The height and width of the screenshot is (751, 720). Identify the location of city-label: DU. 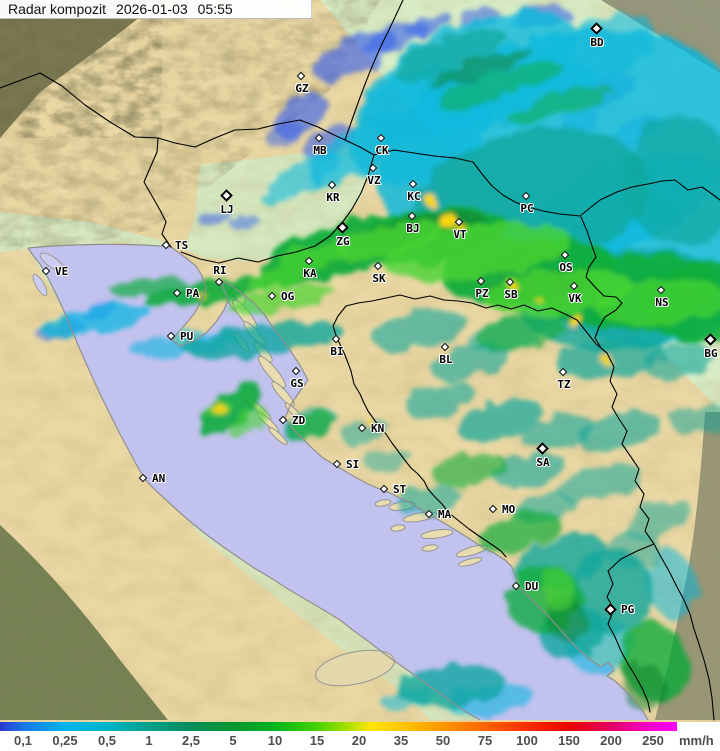
(532, 586).